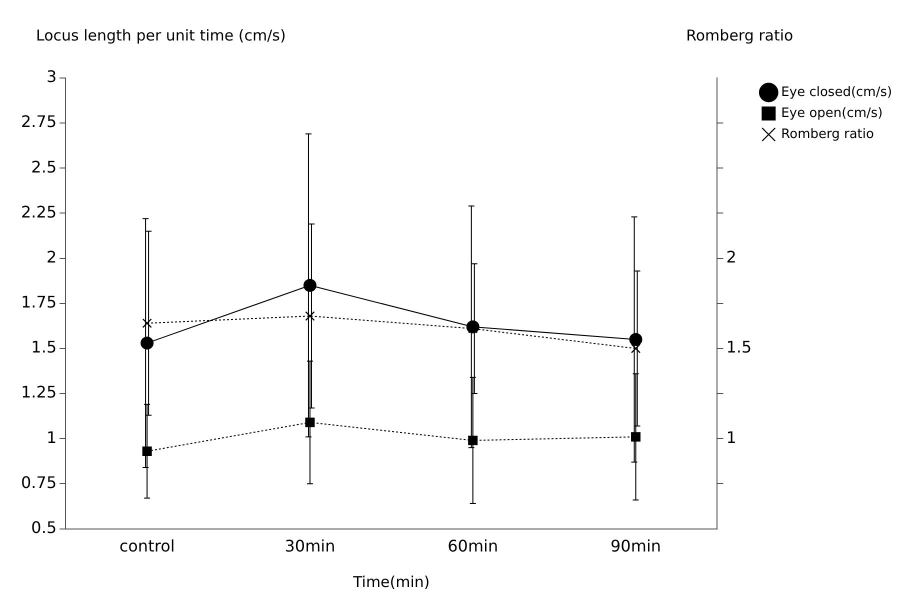  I want to click on x-tick-label: control, so click(147, 546).